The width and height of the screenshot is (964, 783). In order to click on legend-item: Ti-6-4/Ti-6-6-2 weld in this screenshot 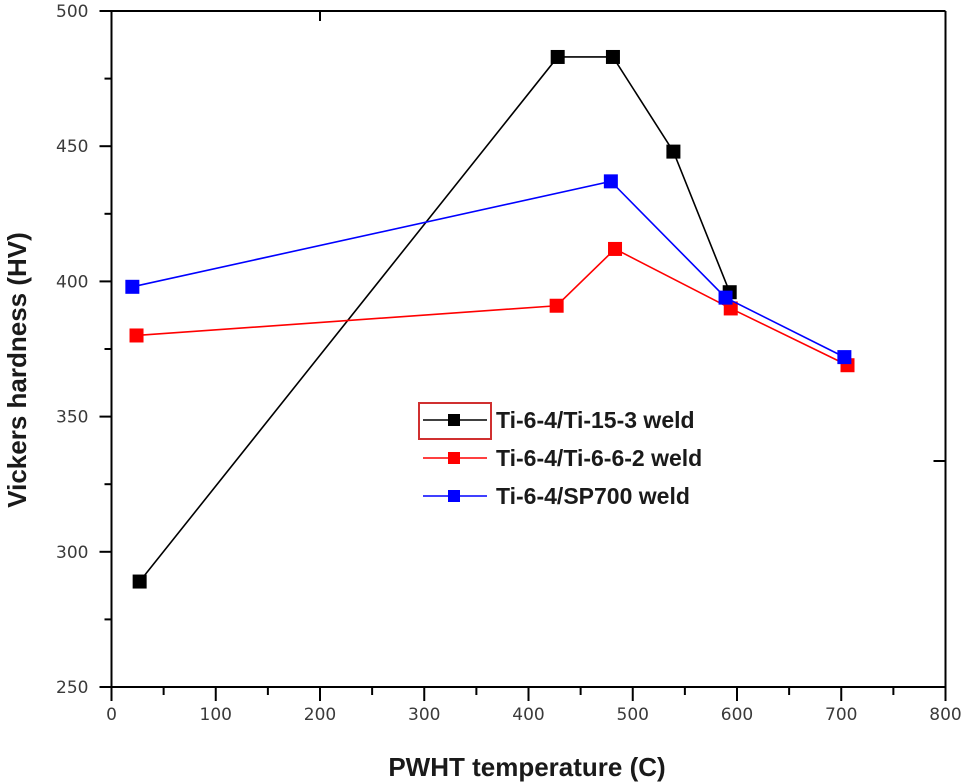, I will do `click(562, 458)`.